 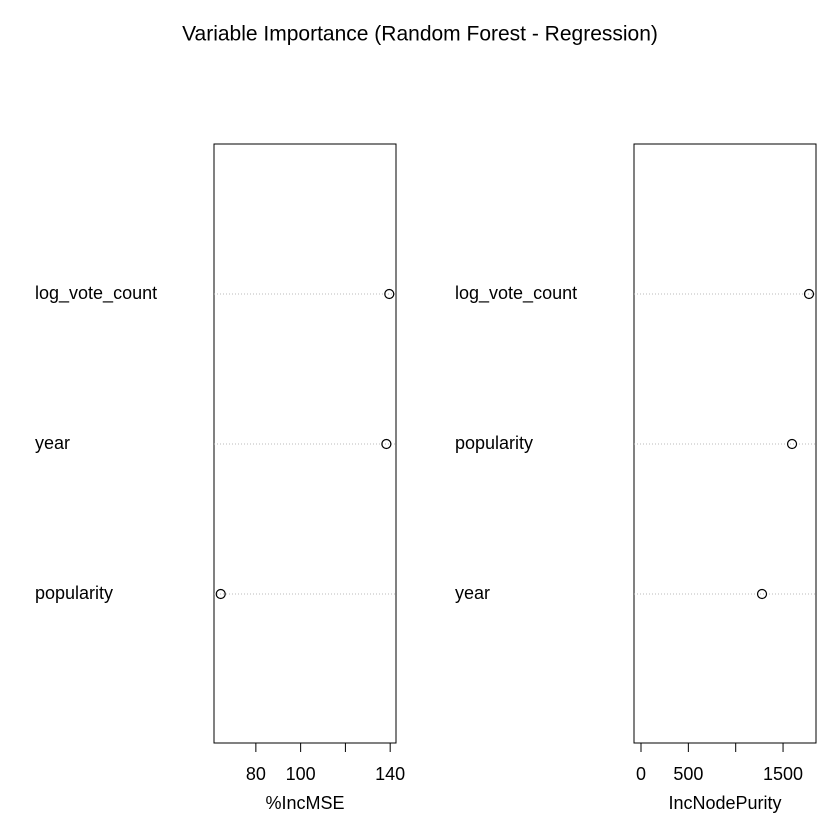 I want to click on x-tick-label: 500, so click(x=688, y=774).